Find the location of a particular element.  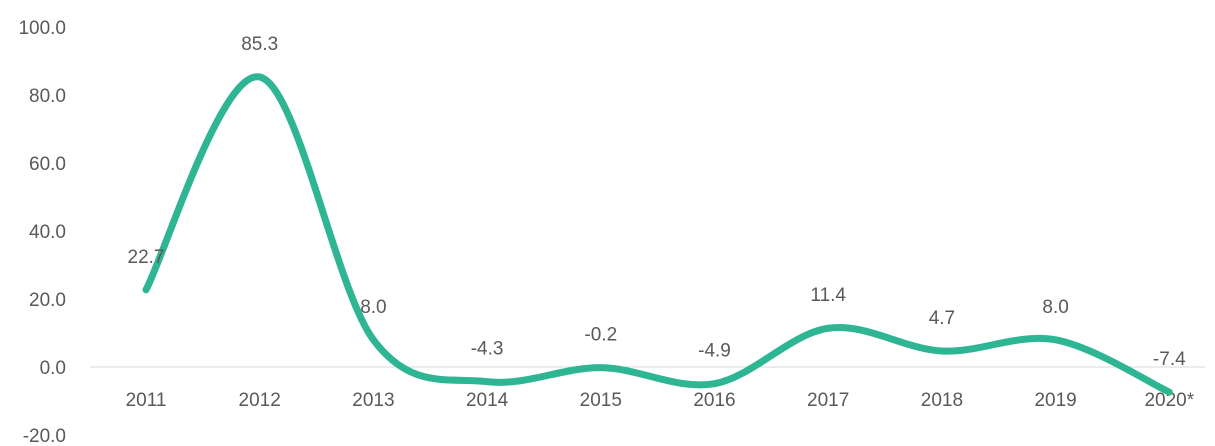

data-label: 4.7 is located at coordinates (942, 318).